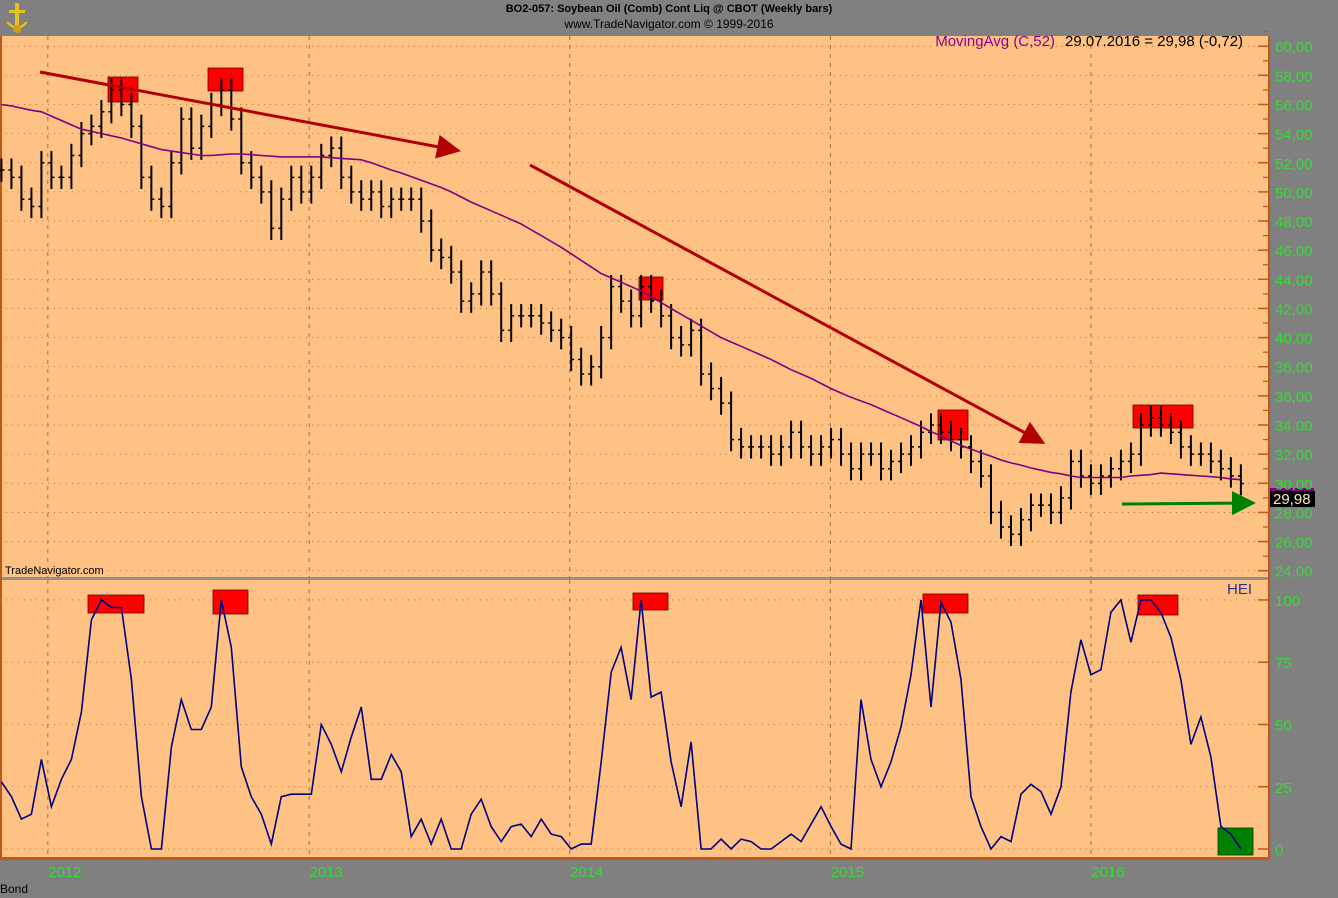  I want to click on sideways-arrow, so click(1188, 503).